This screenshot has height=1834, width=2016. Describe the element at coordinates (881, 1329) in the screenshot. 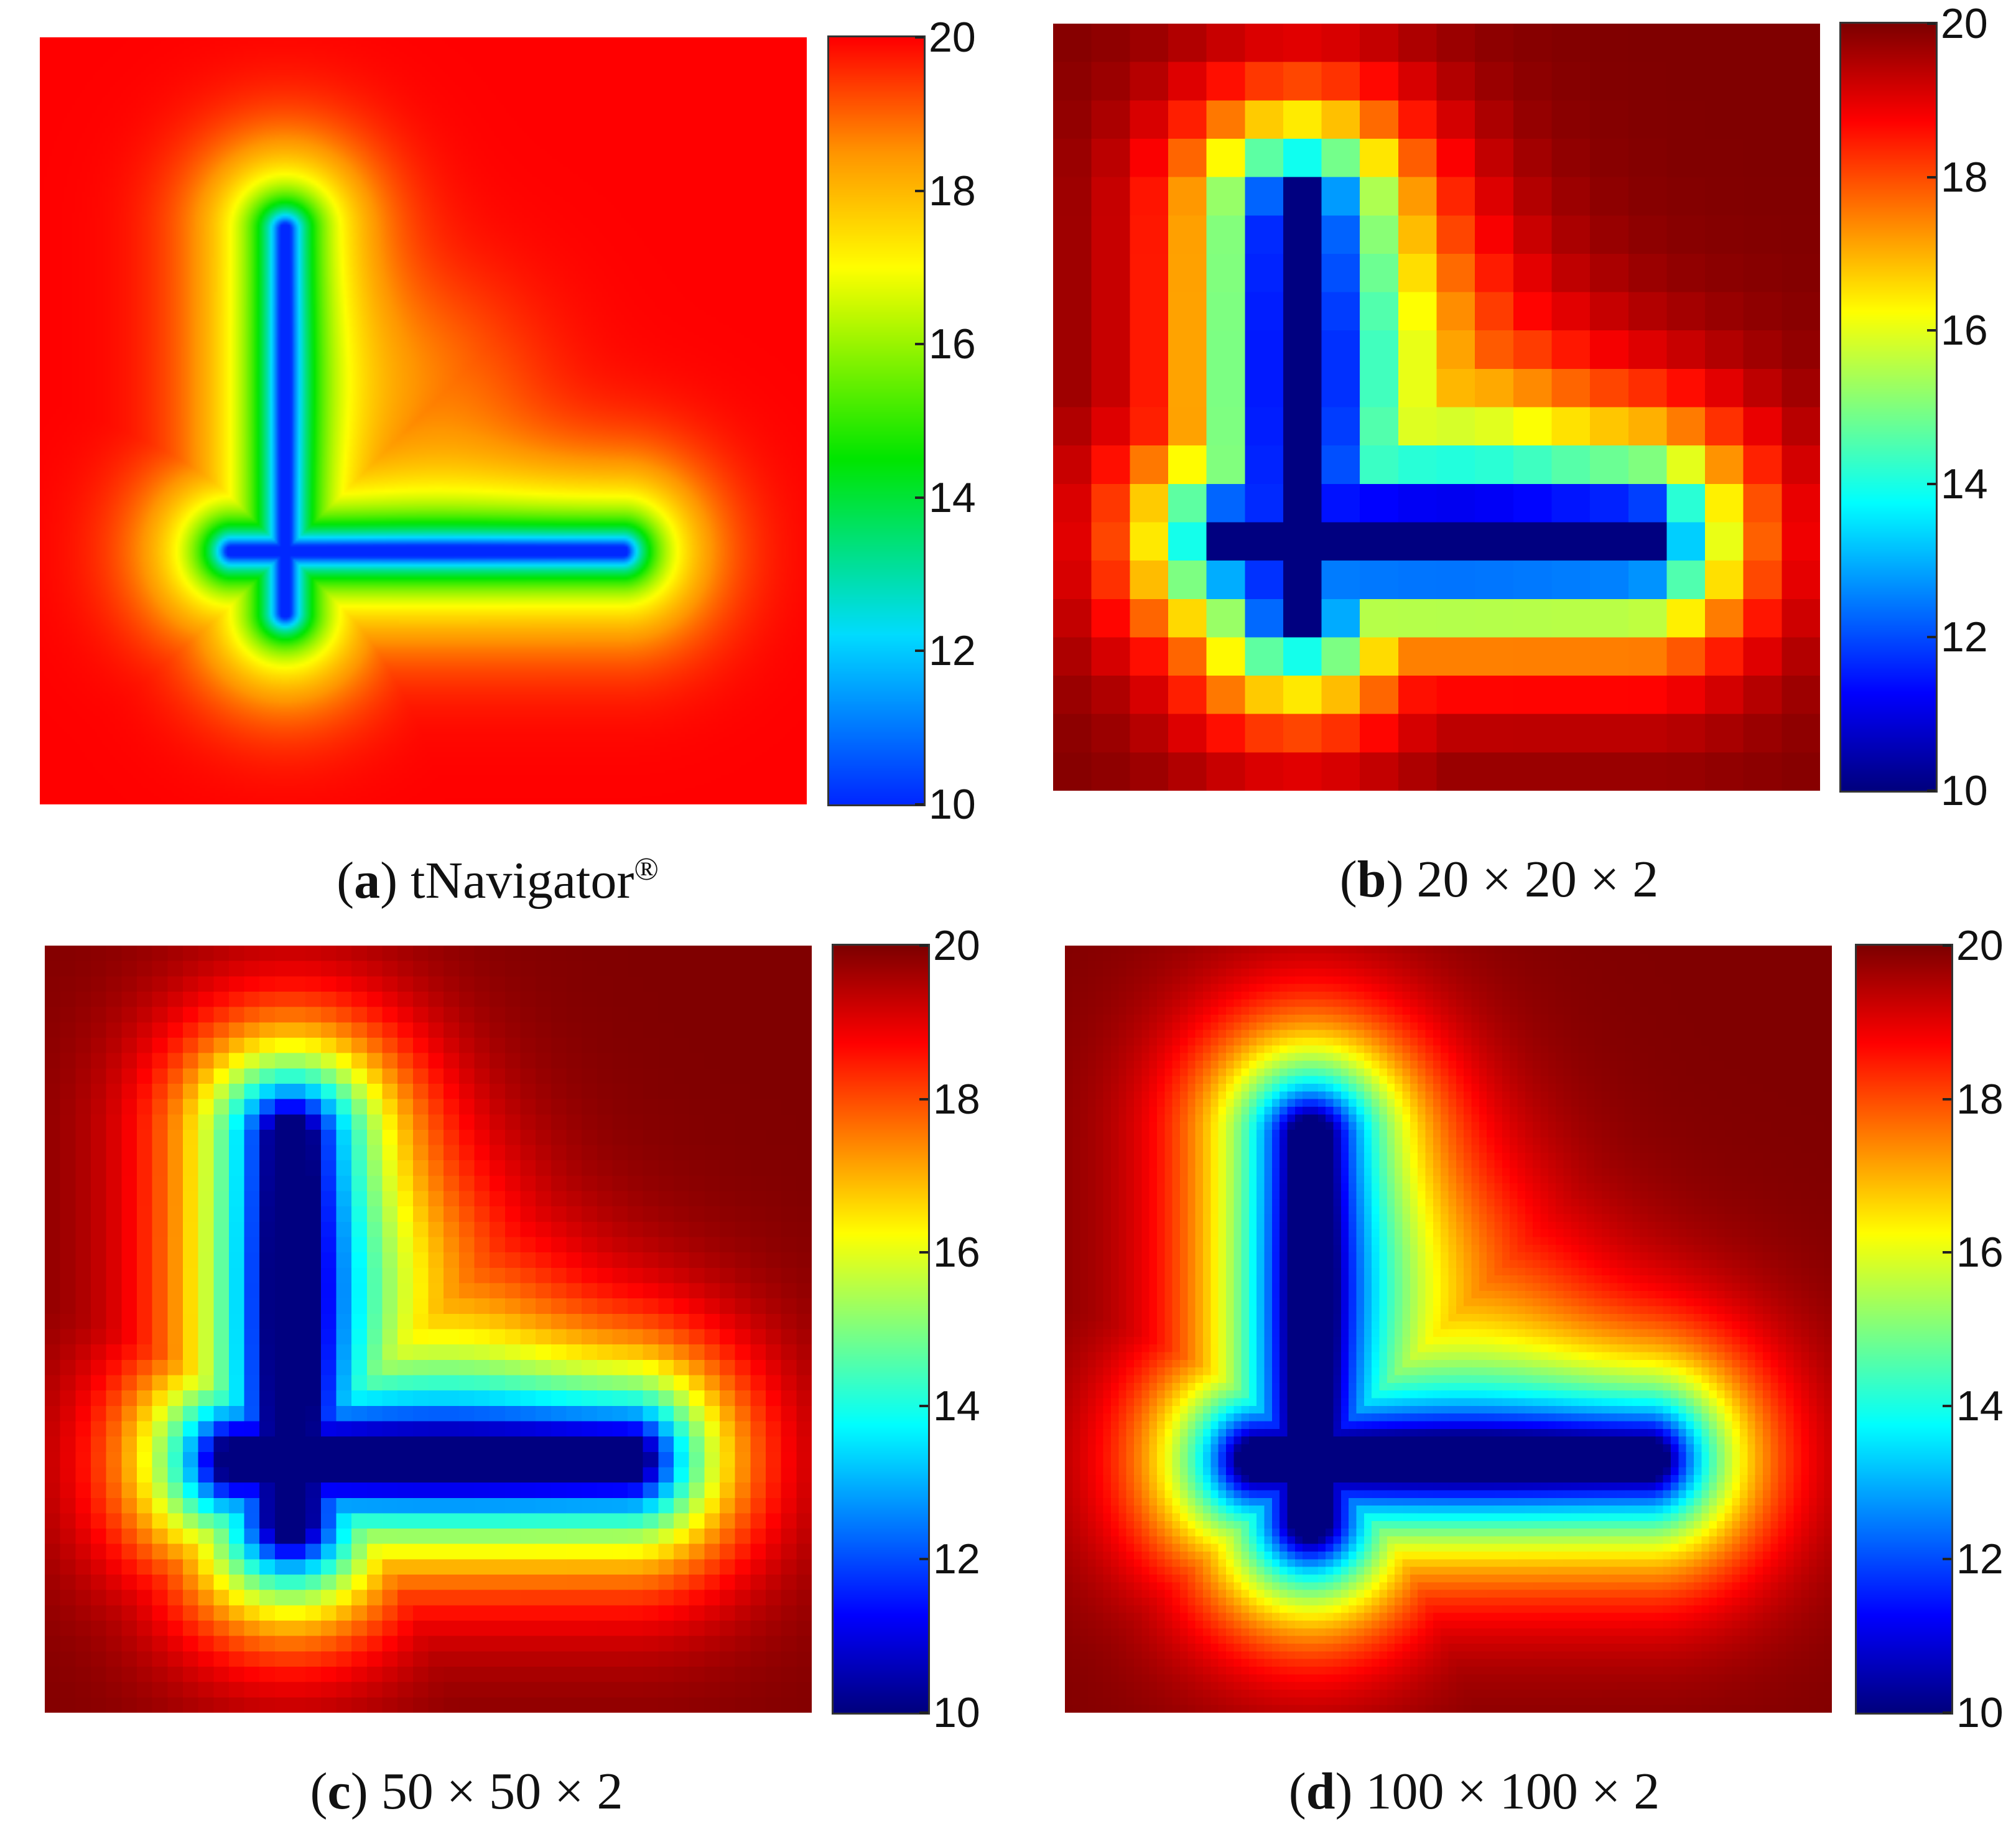

I see `colorbar-c` at that location.